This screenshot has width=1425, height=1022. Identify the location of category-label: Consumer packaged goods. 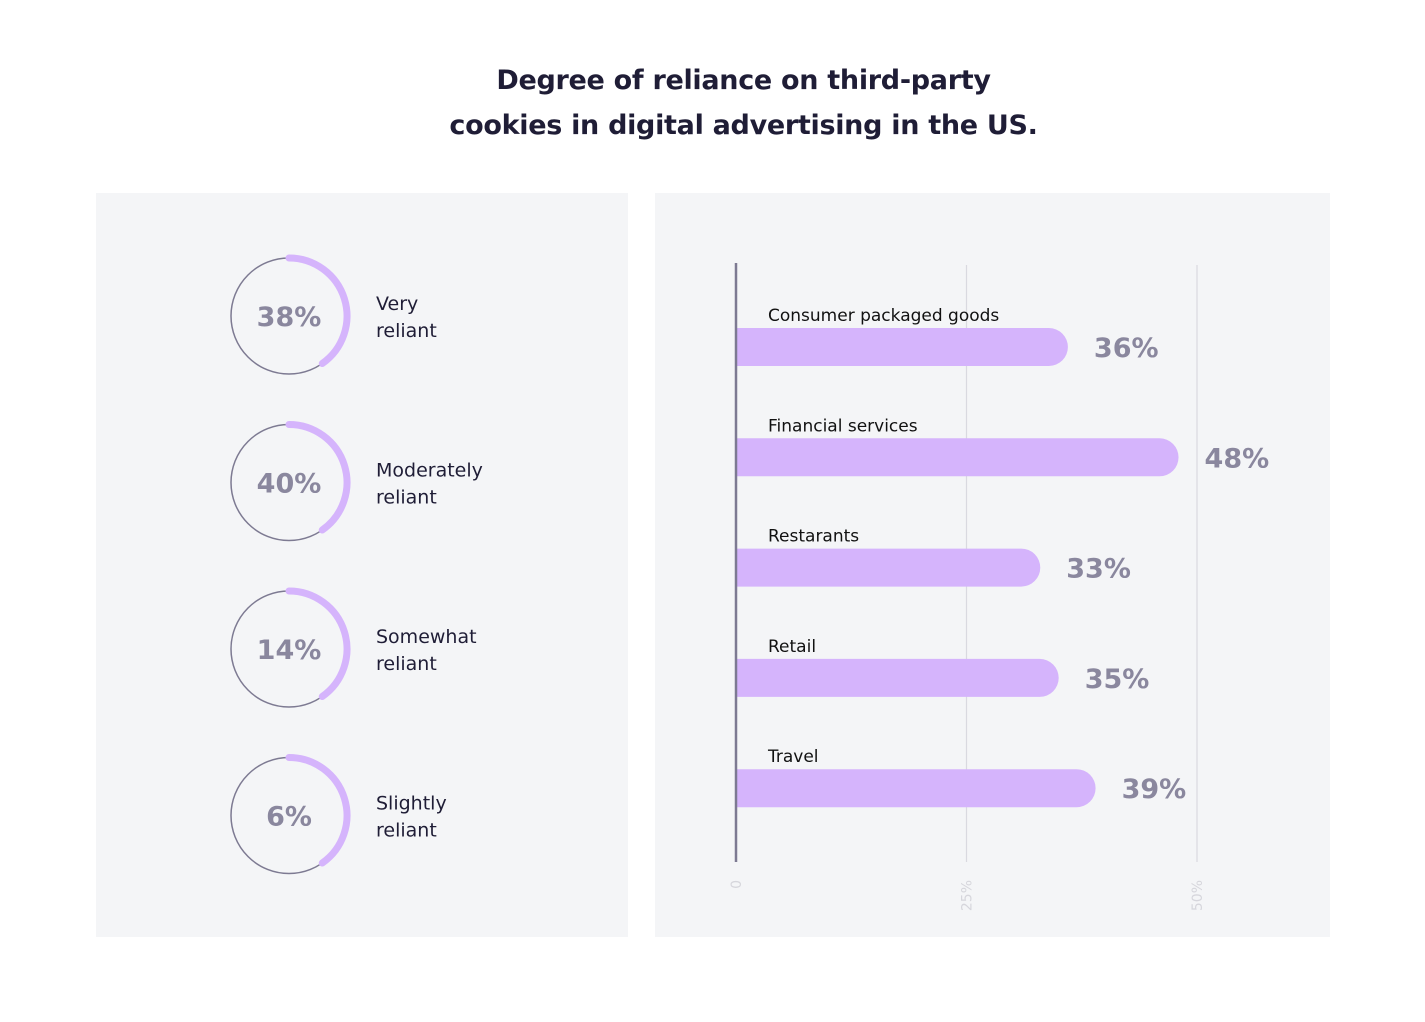
(883, 316).